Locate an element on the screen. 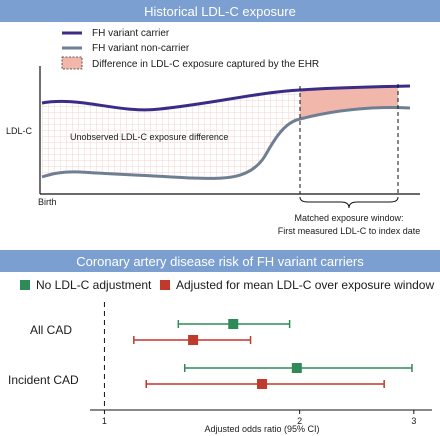 The width and height of the screenshot is (440, 436). window-caption-line1: Matched exposure window: is located at coordinates (348, 218).